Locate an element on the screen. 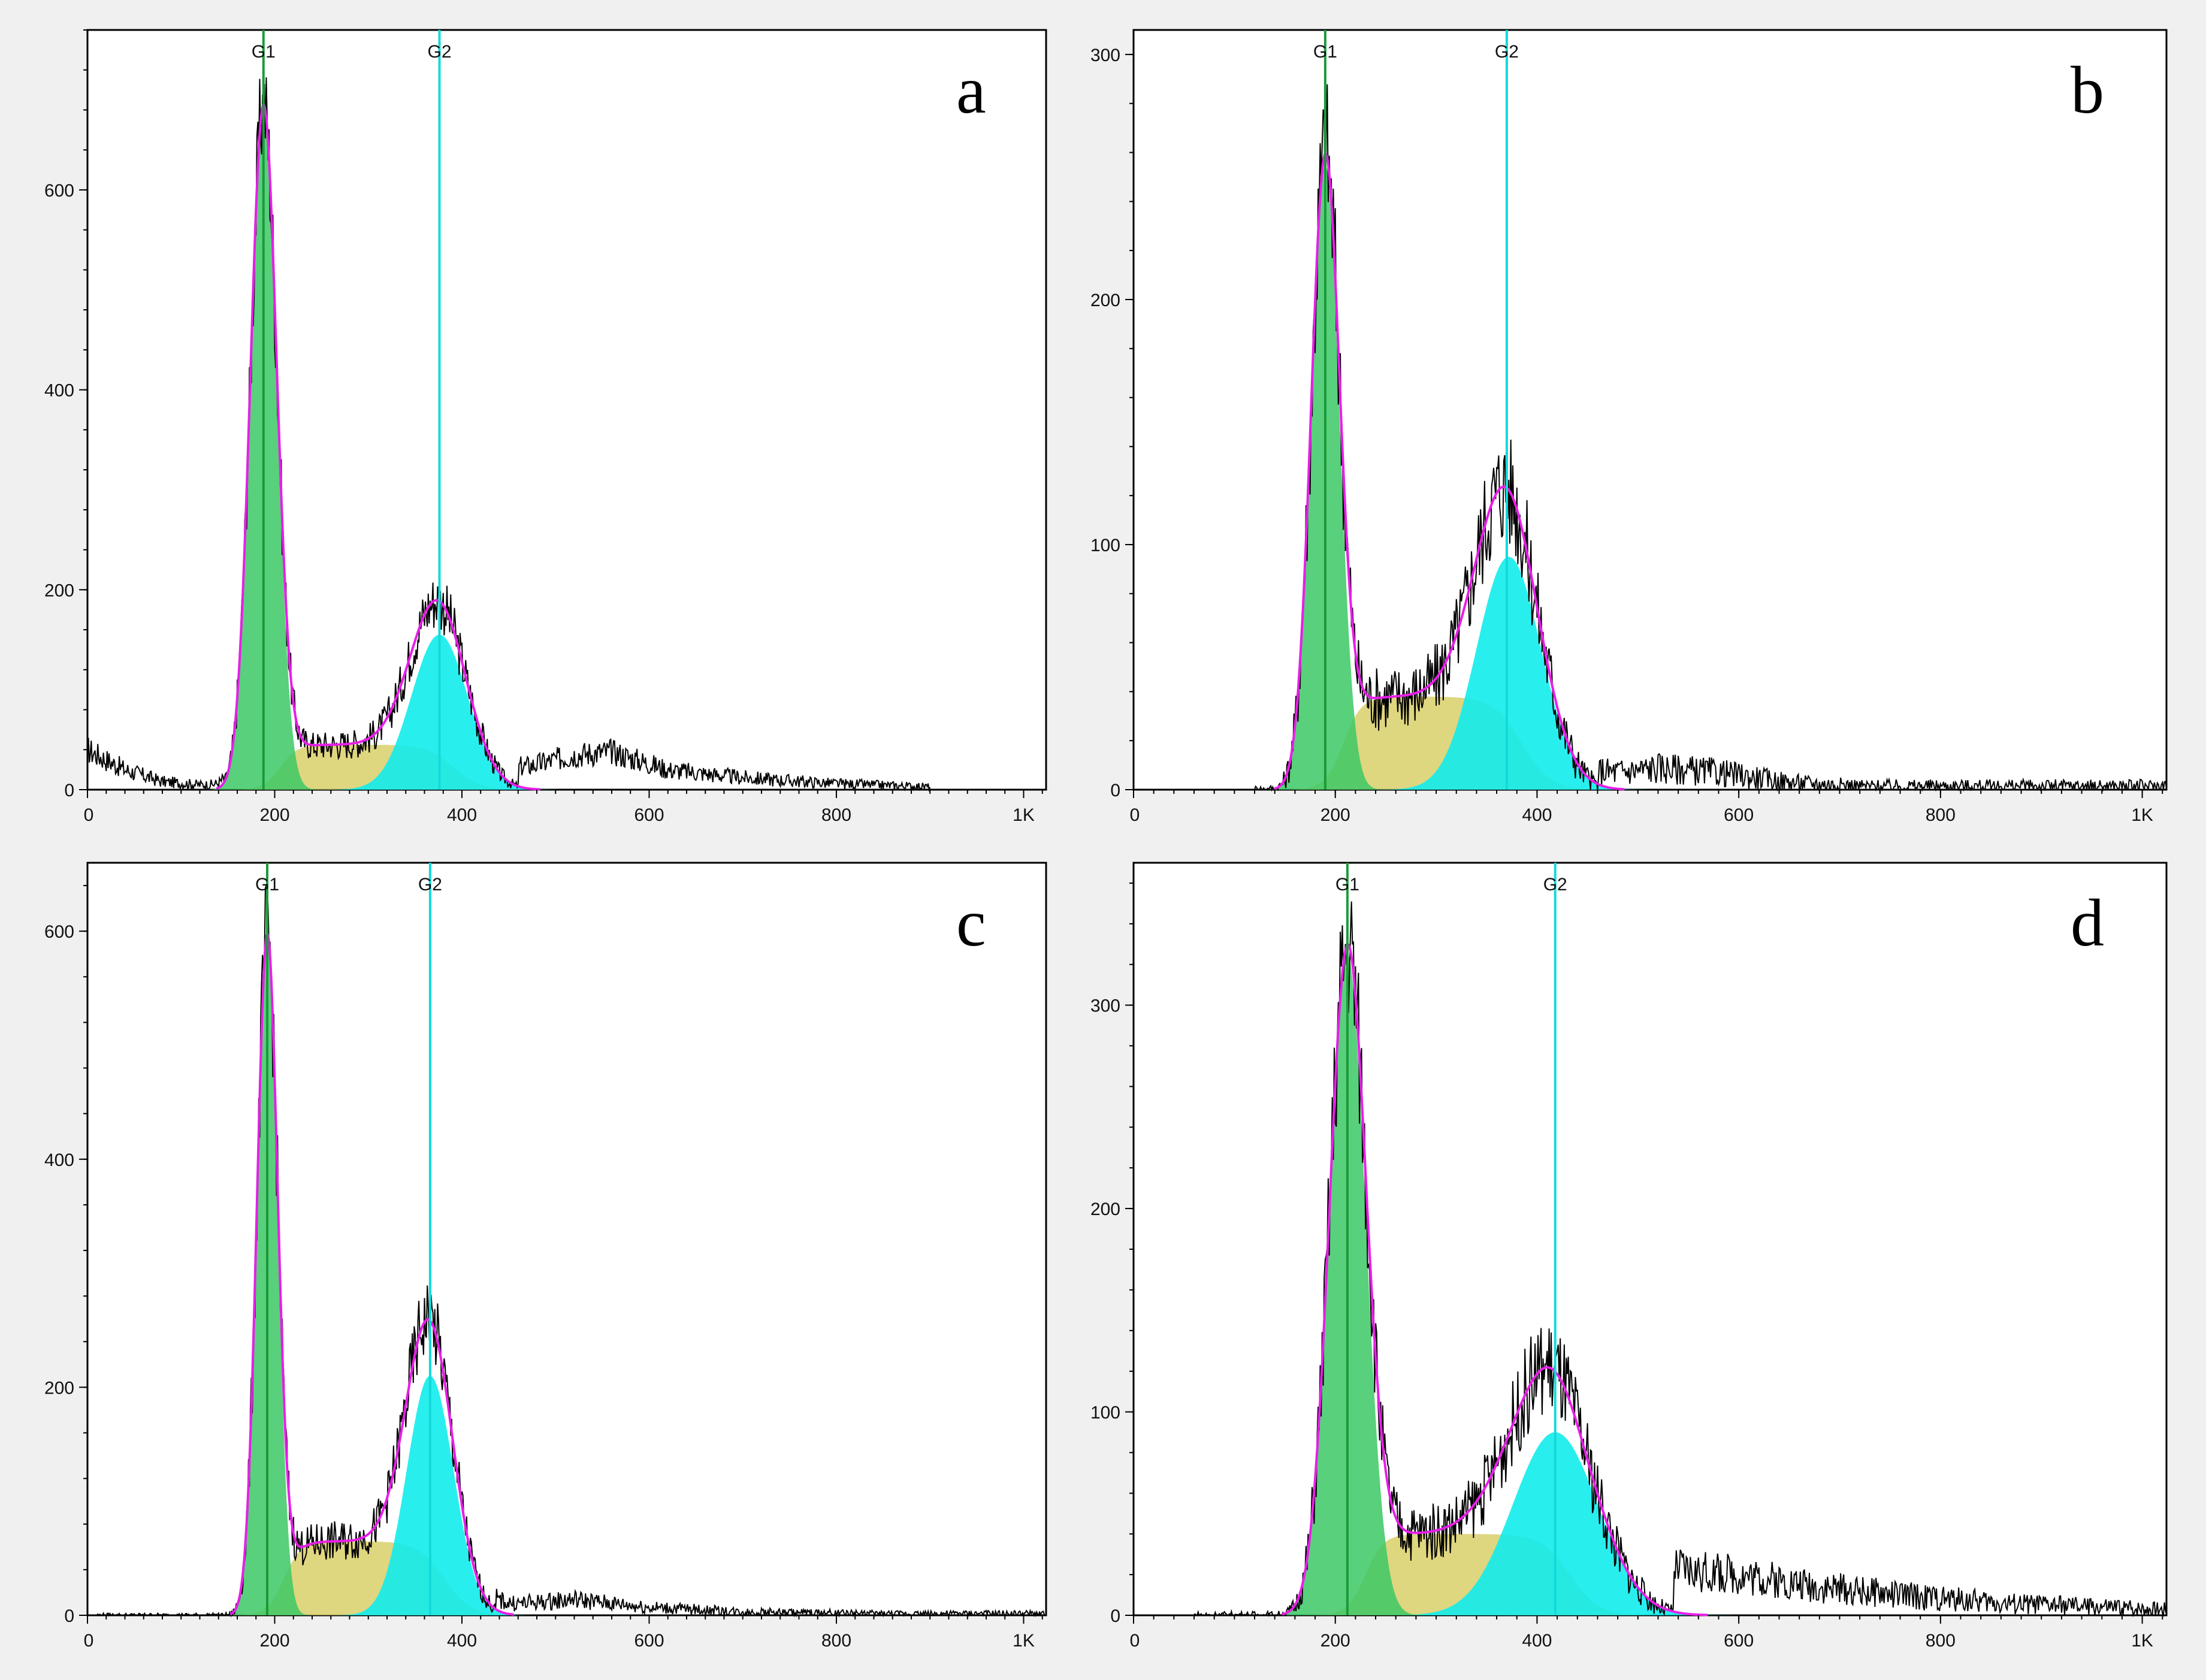  panel-d-gate-1-label: G1 is located at coordinates (1347, 885).